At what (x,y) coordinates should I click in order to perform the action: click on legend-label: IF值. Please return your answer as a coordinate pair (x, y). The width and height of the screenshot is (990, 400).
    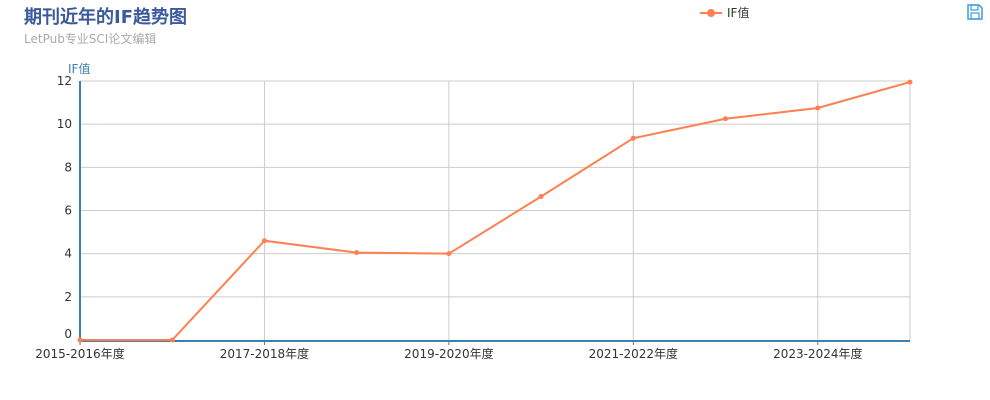
    Looking at the image, I should click on (738, 13).